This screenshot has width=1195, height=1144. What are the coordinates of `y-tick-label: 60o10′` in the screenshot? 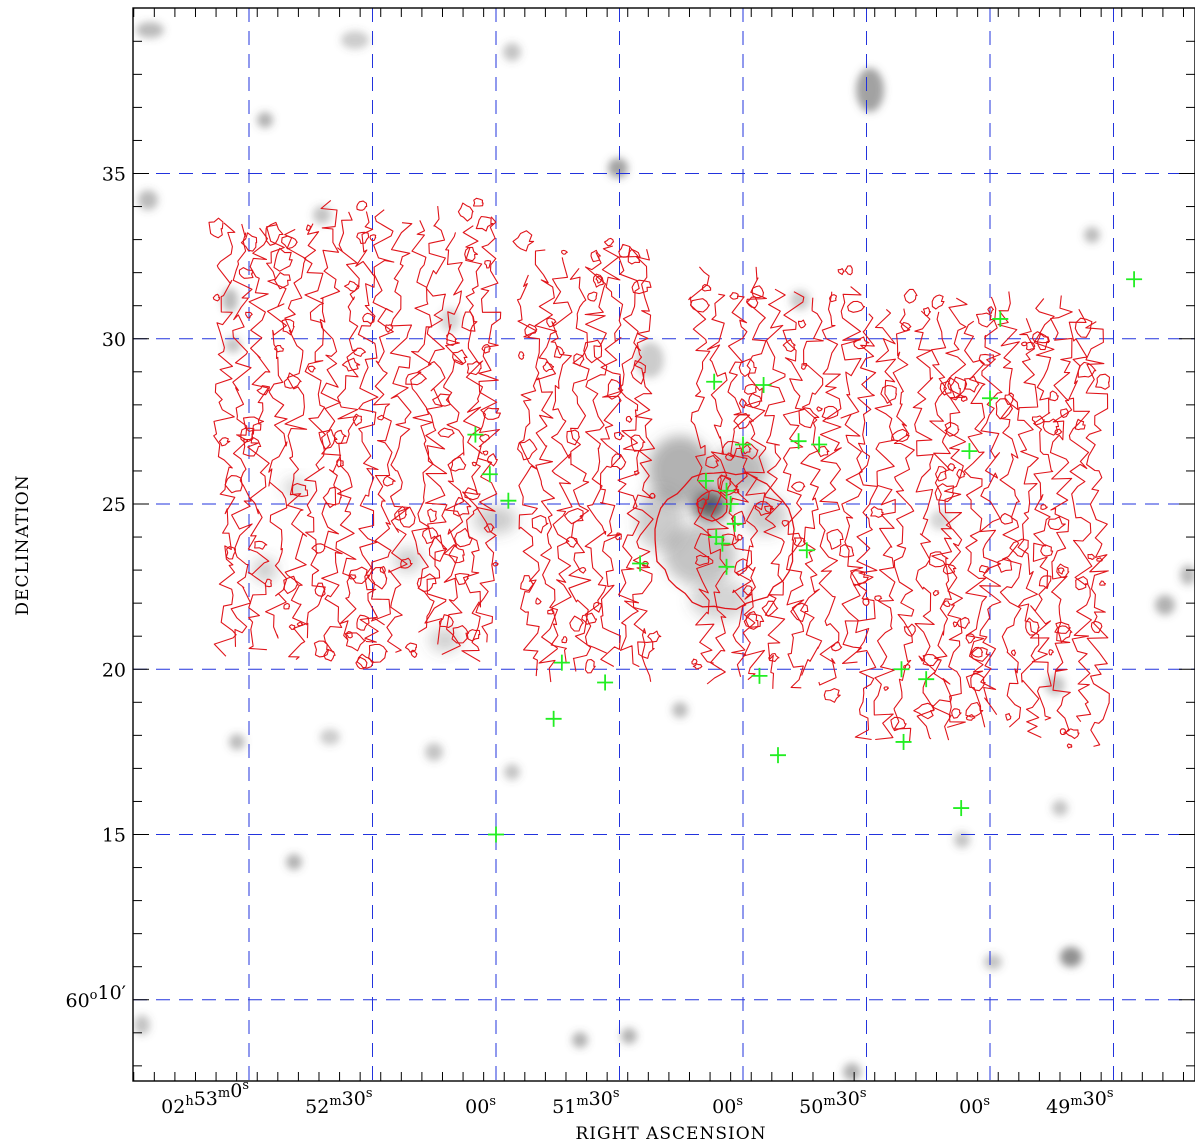 It's located at (95, 997).